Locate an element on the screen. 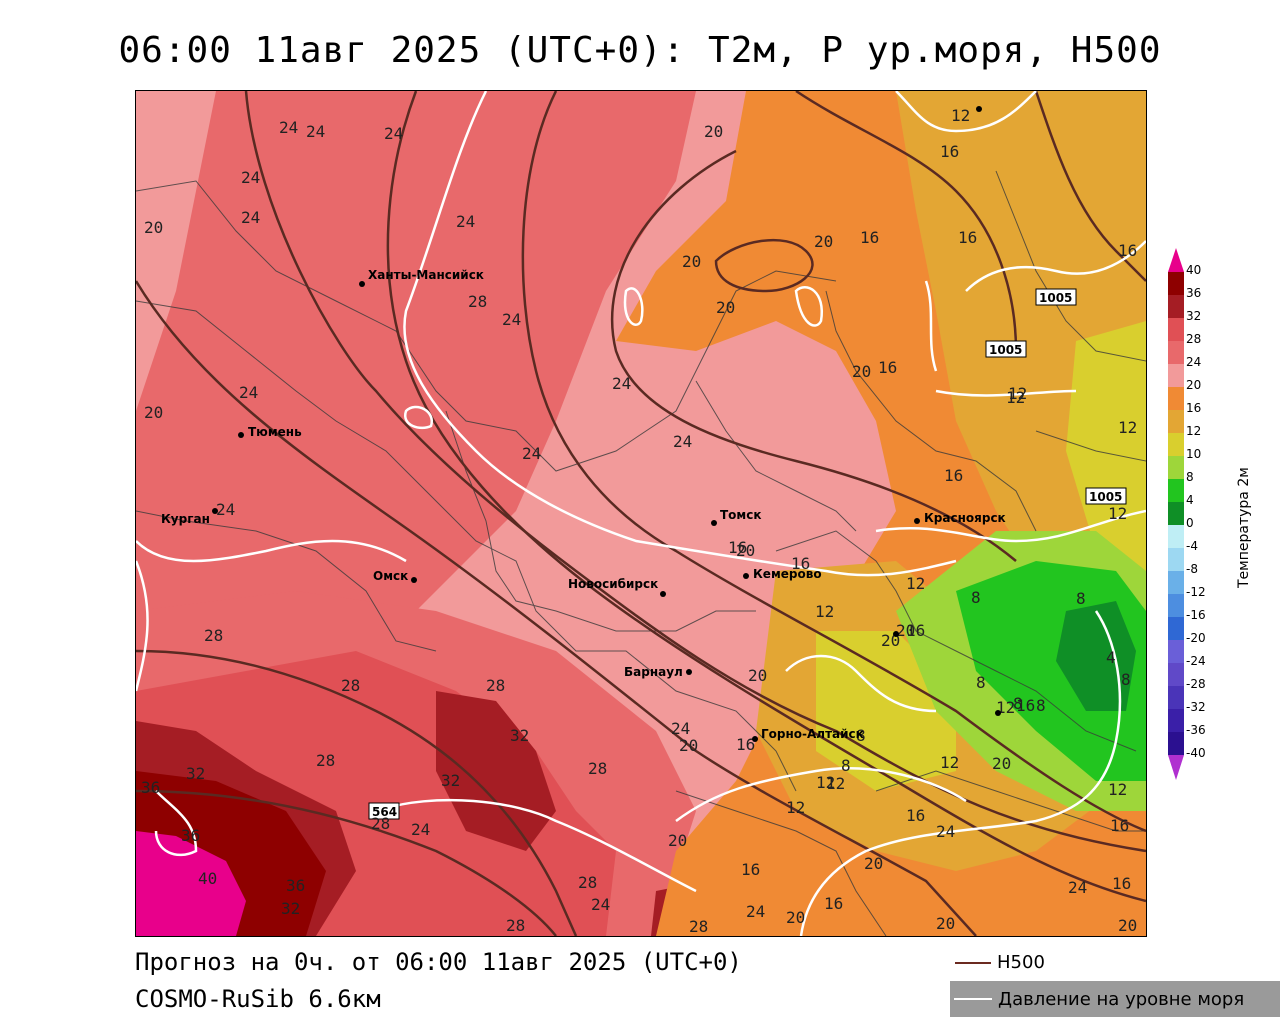 This screenshot has width=1280, height=1024. city-novosibirsk: Новосибирск is located at coordinates (613, 584).